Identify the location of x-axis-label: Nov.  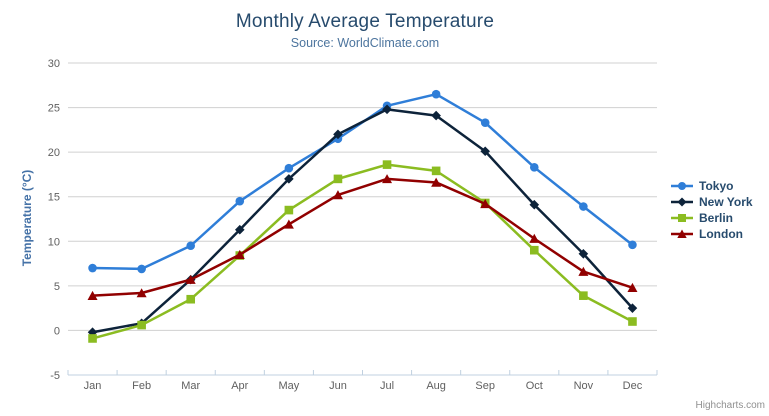
(584, 386).